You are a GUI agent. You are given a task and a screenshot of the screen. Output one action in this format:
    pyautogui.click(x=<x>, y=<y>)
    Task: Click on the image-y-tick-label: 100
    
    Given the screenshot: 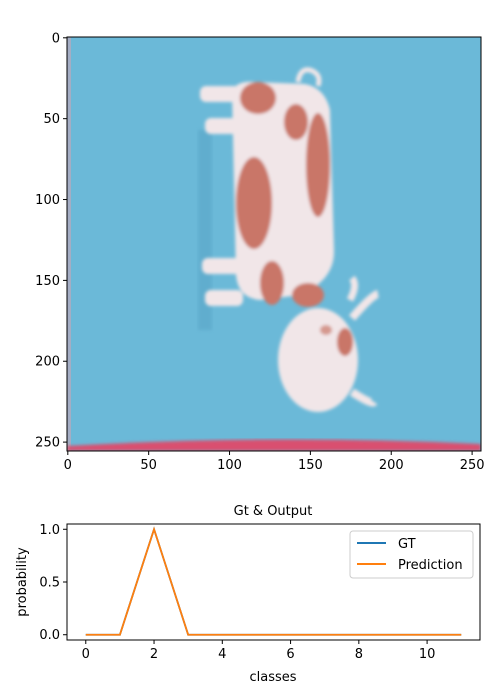 What is the action you would take?
    pyautogui.click(x=47, y=200)
    